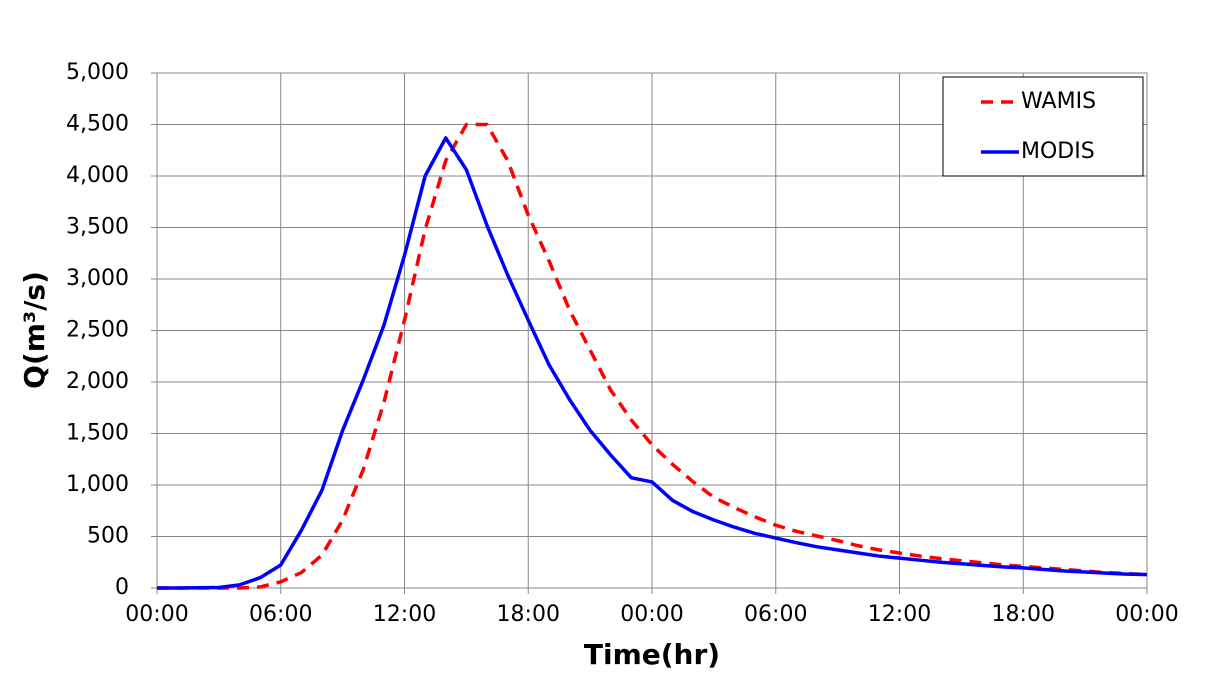  I want to click on x-axis-title: Time(hr), so click(652, 654).